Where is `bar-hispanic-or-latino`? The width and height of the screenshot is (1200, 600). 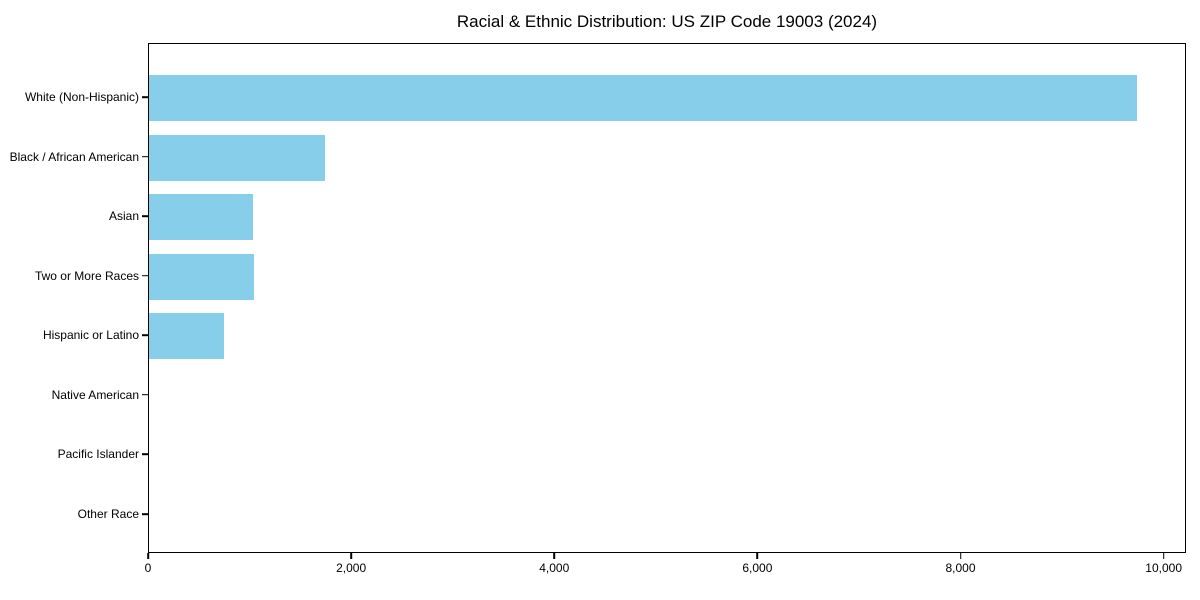
bar-hispanic-or-latino is located at coordinates (187, 336).